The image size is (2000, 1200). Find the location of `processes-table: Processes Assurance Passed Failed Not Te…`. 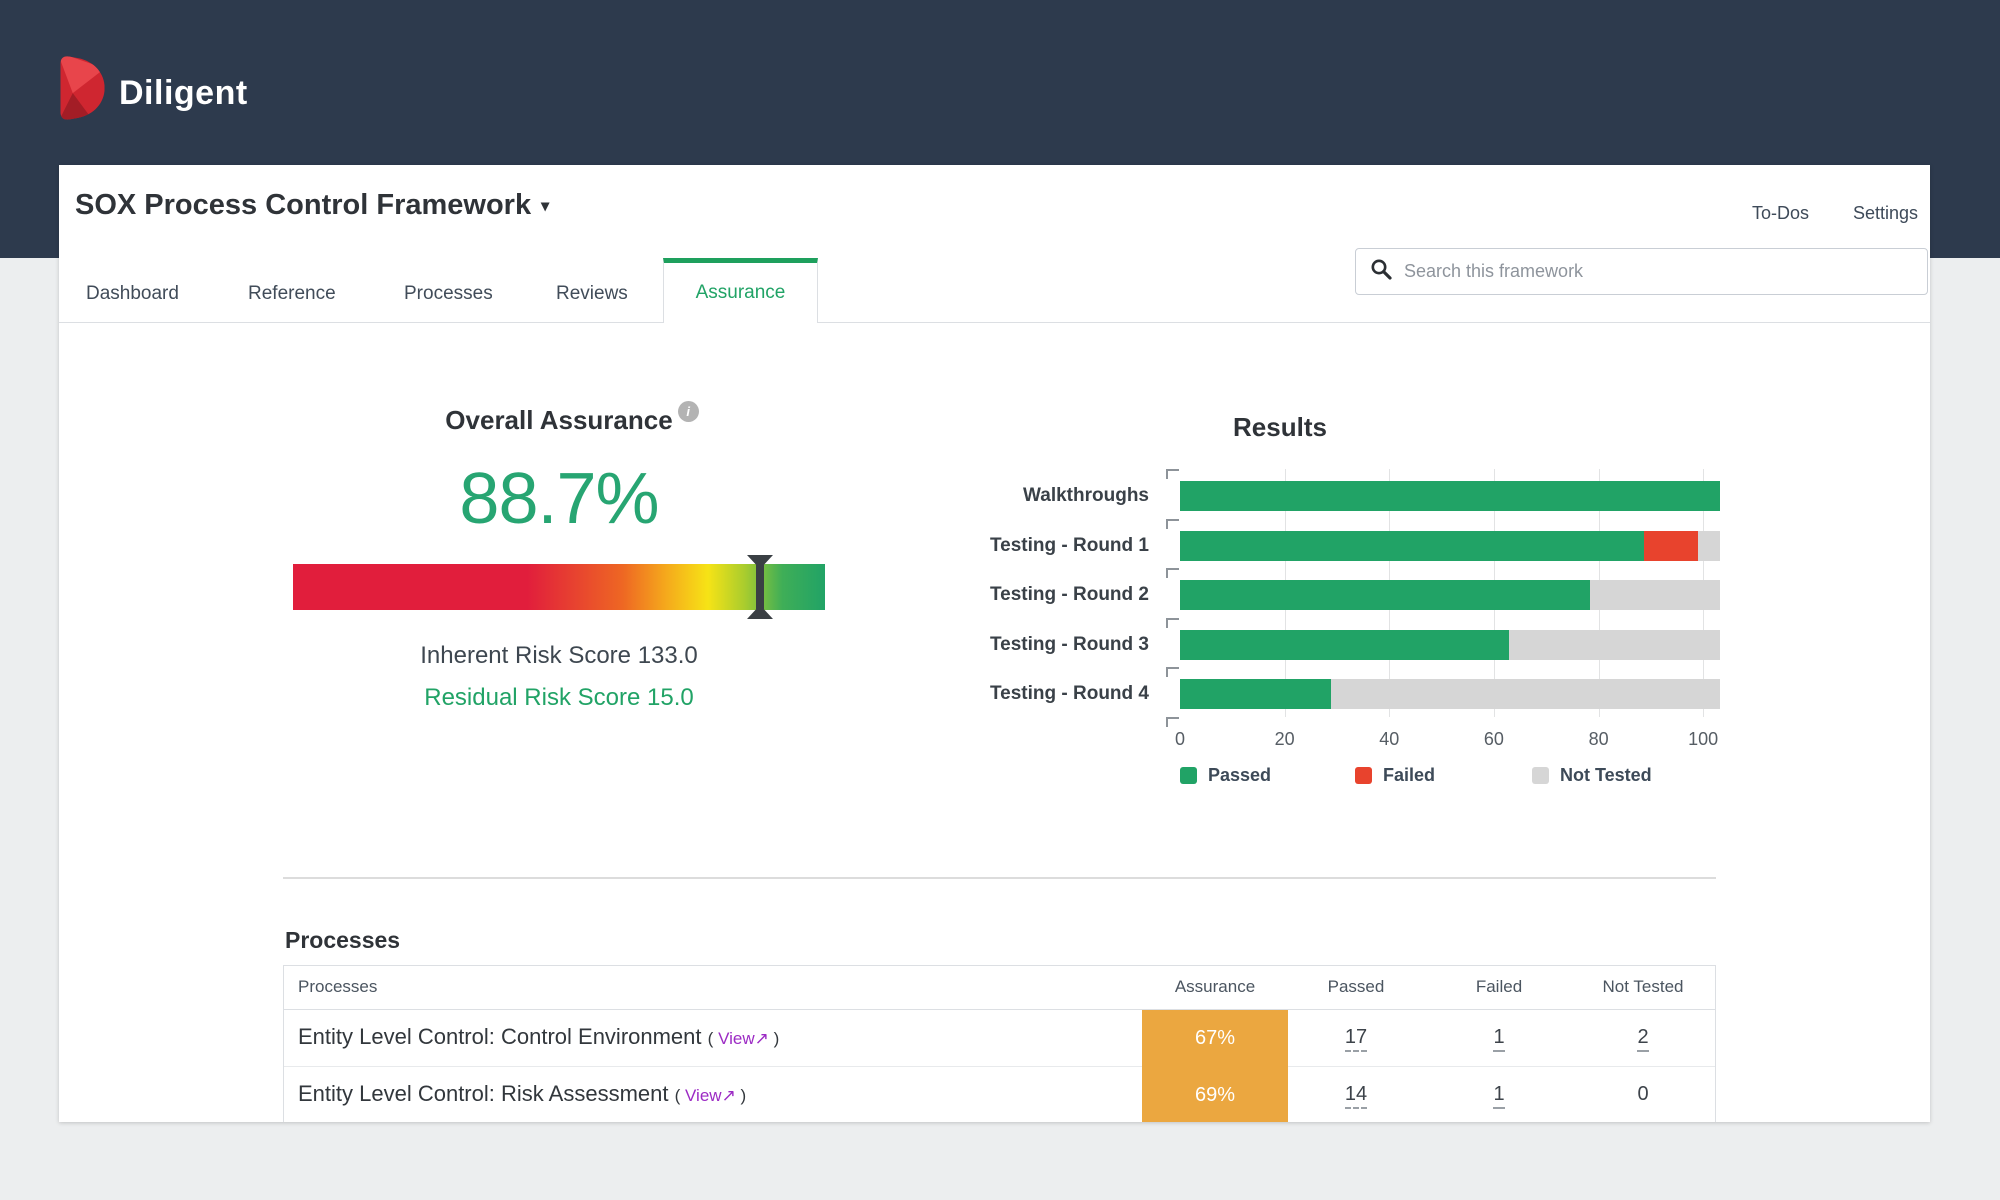

processes-table: Processes Assurance Passed Failed Not Te… is located at coordinates (999, 1043).